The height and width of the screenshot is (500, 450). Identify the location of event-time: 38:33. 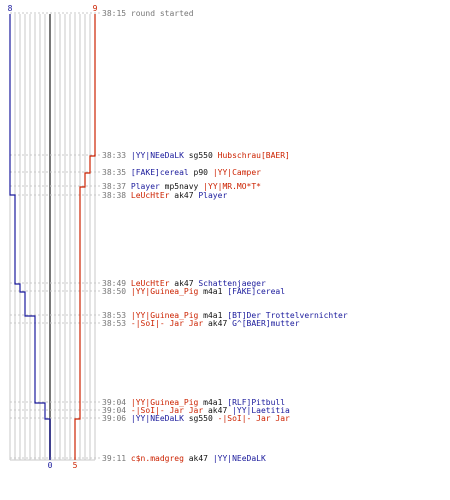
(114, 155).